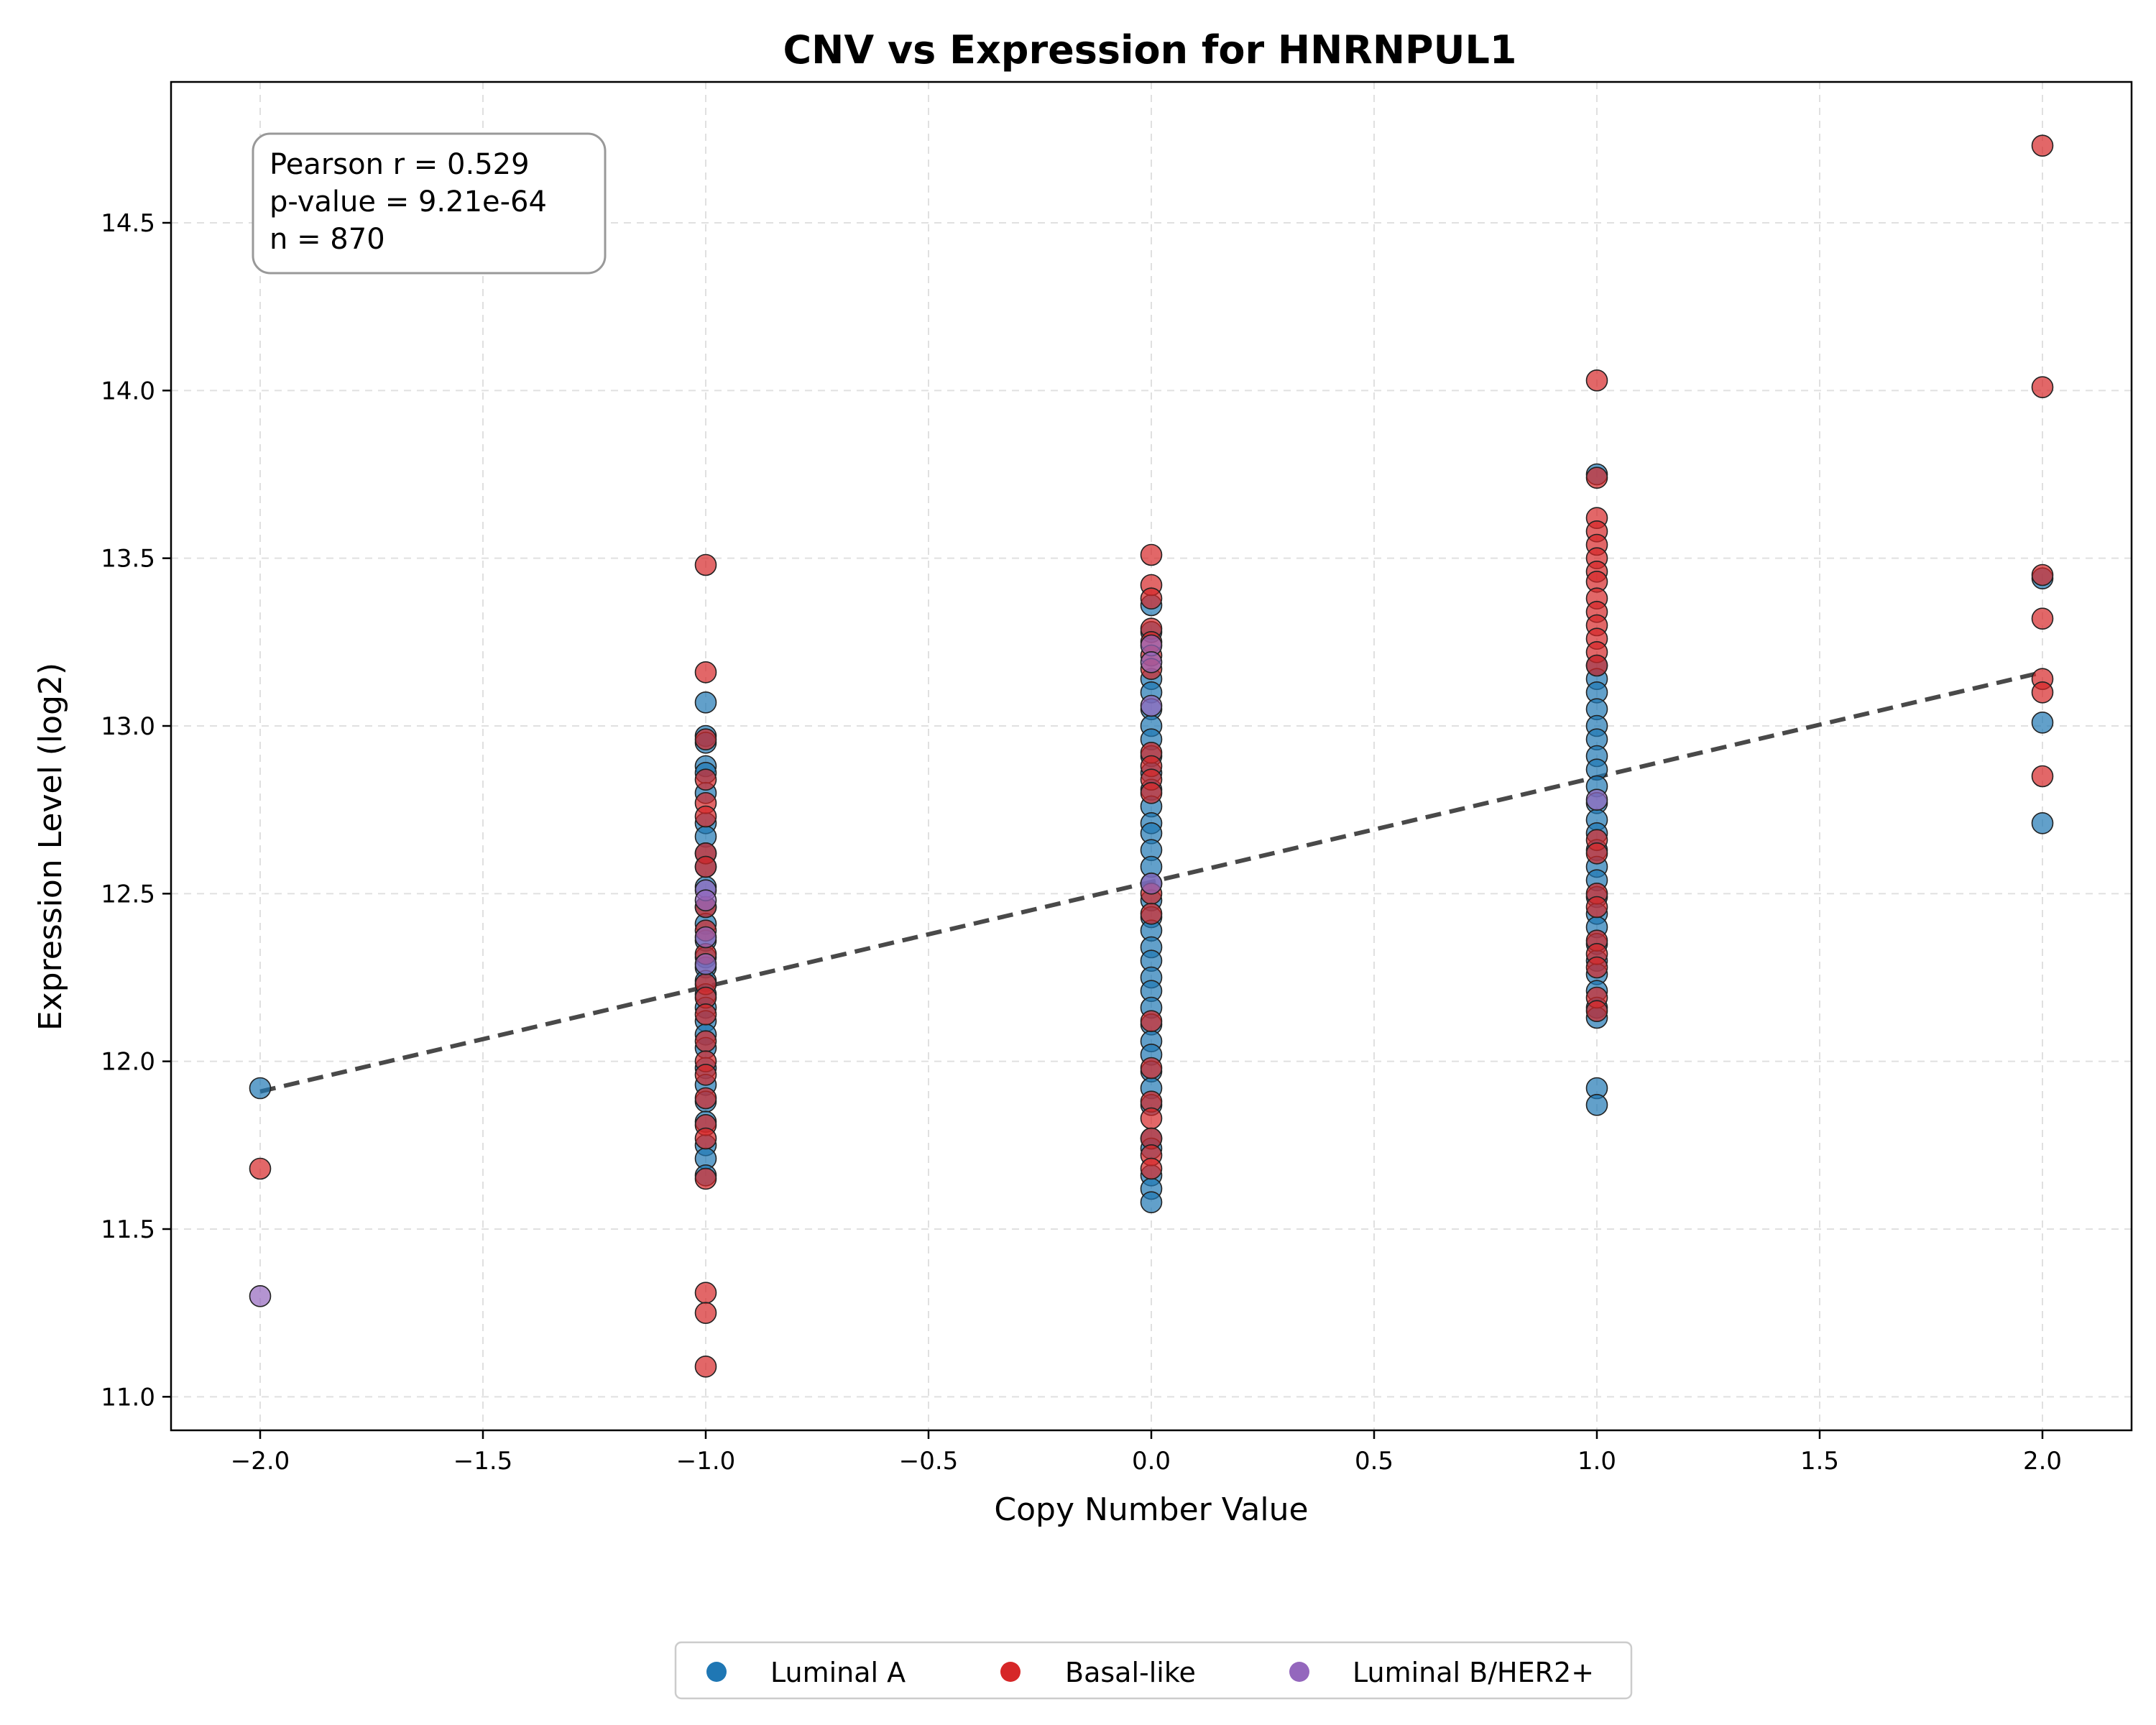 This screenshot has width=2156, height=1725. What do you see at coordinates (716, 1672) in the screenshot?
I see `legend-marker-luminal-a` at bounding box center [716, 1672].